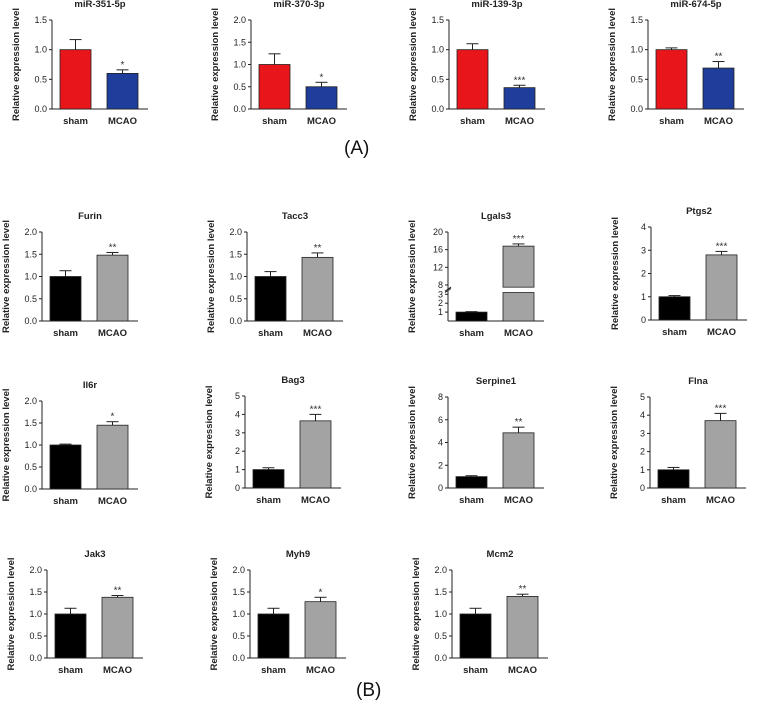 Image resolution: width=760 pixels, height=704 pixels. Describe the element at coordinates (695, 5) in the screenshot. I see `chart-title: miR-674-5p` at that location.